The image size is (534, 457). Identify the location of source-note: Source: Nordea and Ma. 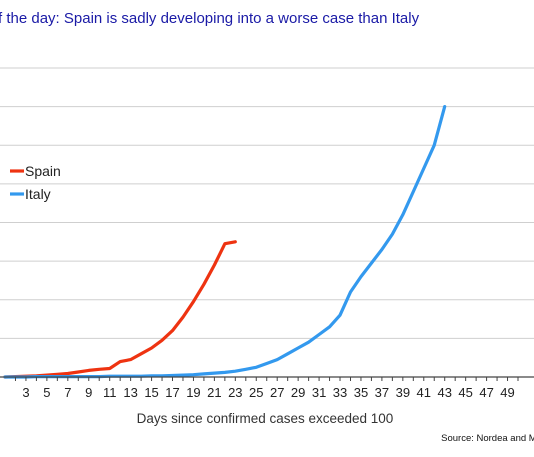
(487, 438).